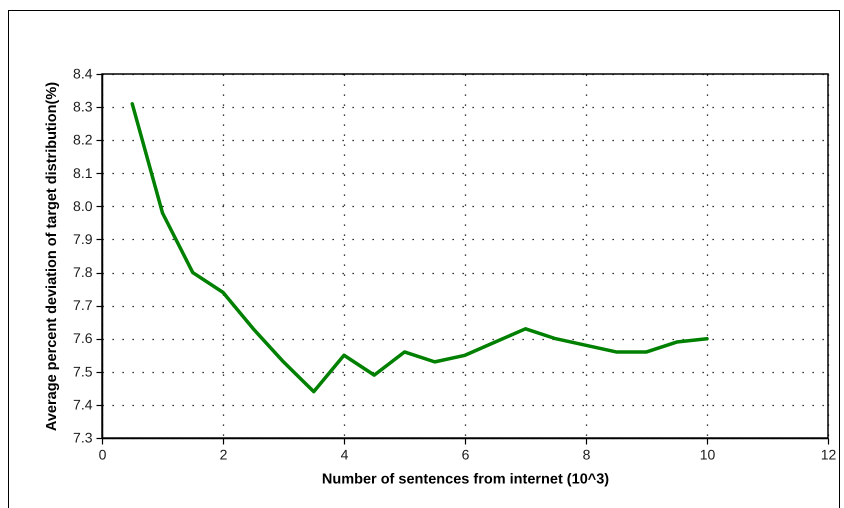 This screenshot has width=844, height=508. Describe the element at coordinates (586, 454) in the screenshot. I see `x-tick-label: 8` at that location.